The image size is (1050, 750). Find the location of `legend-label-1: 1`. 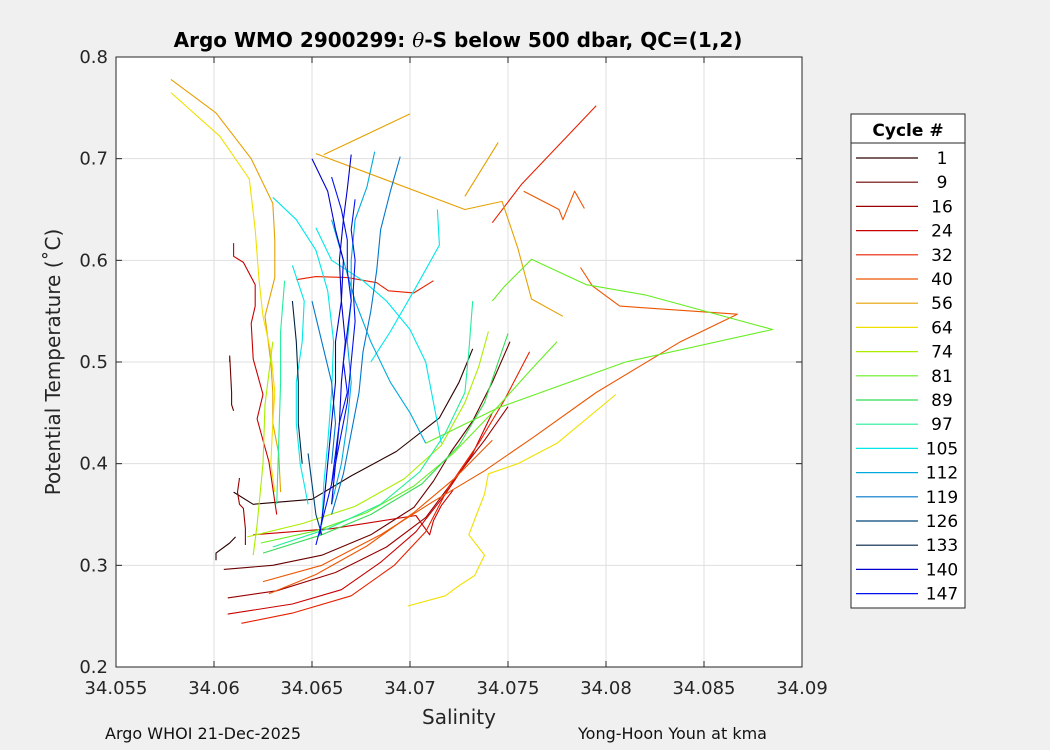

legend-label-1: 1 is located at coordinates (942, 159).